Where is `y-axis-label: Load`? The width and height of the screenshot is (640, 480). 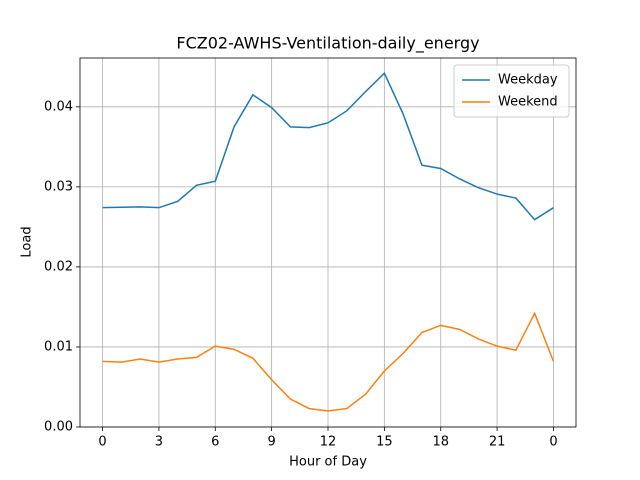
y-axis-label: Load is located at coordinates (27, 241).